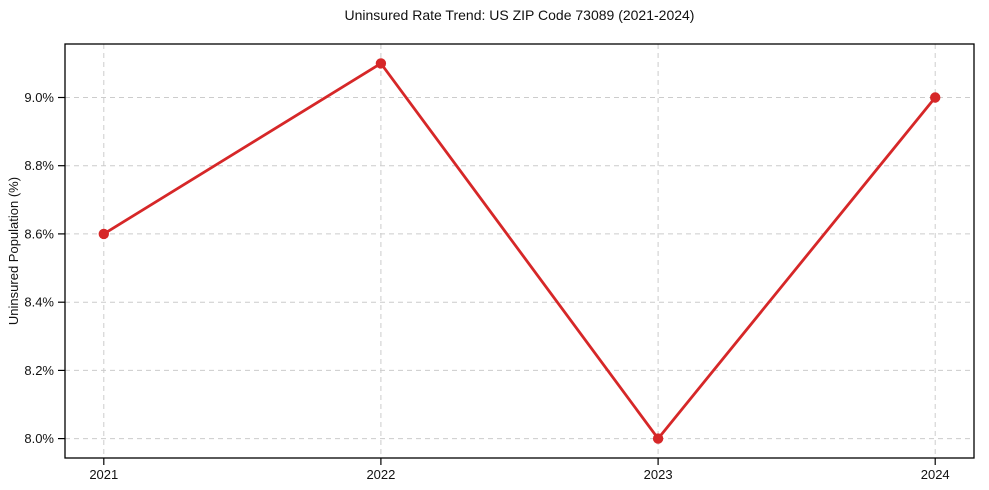  Describe the element at coordinates (658, 438) in the screenshot. I see `data-point-2023` at that location.